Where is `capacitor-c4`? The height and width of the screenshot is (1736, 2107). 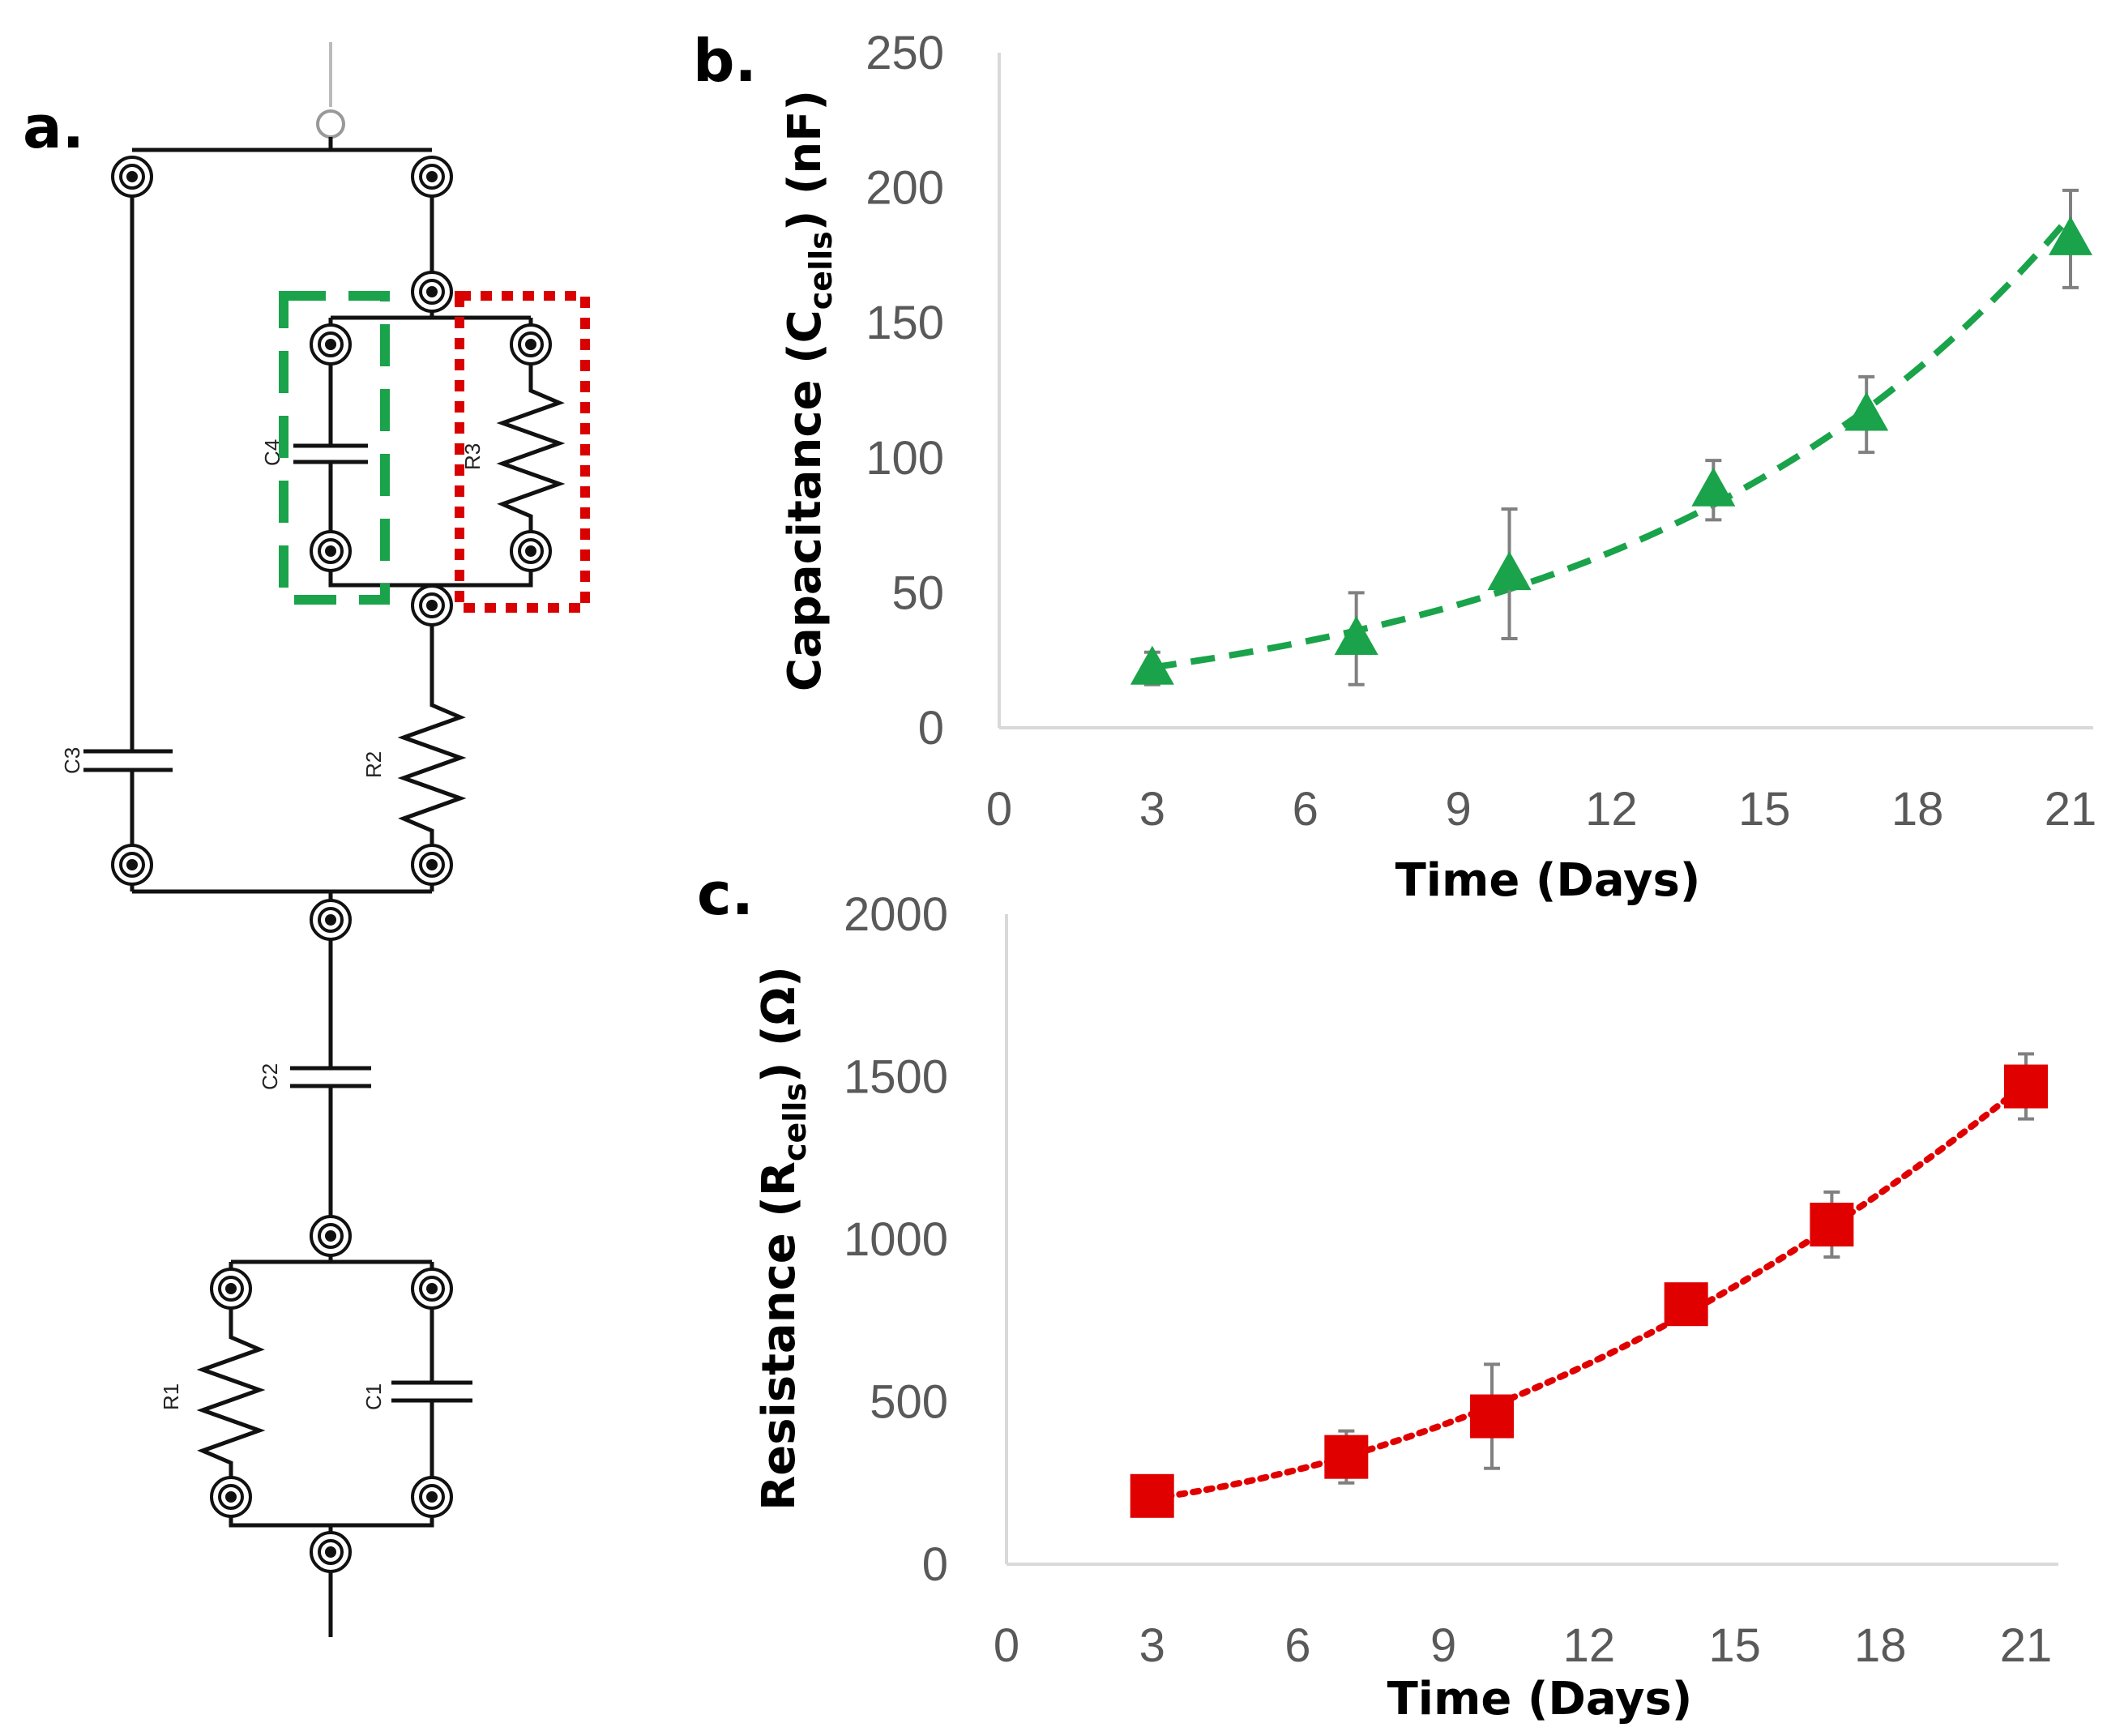
capacitor-c4 is located at coordinates (330, 454).